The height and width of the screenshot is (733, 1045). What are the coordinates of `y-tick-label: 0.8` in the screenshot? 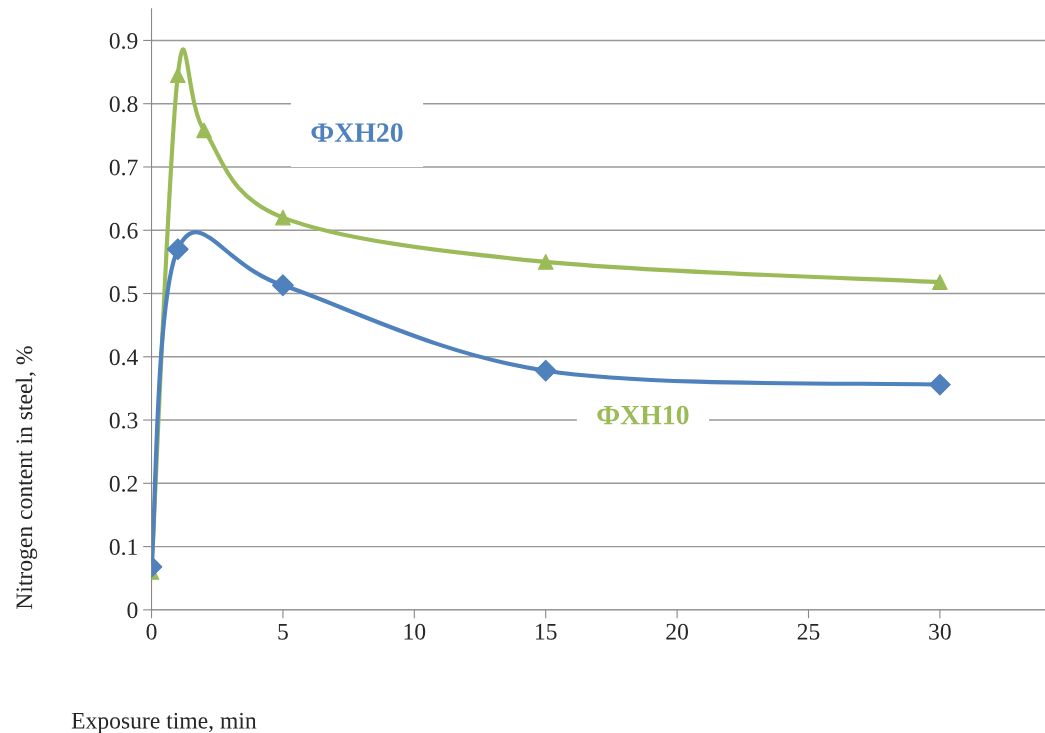 It's located at (123, 104).